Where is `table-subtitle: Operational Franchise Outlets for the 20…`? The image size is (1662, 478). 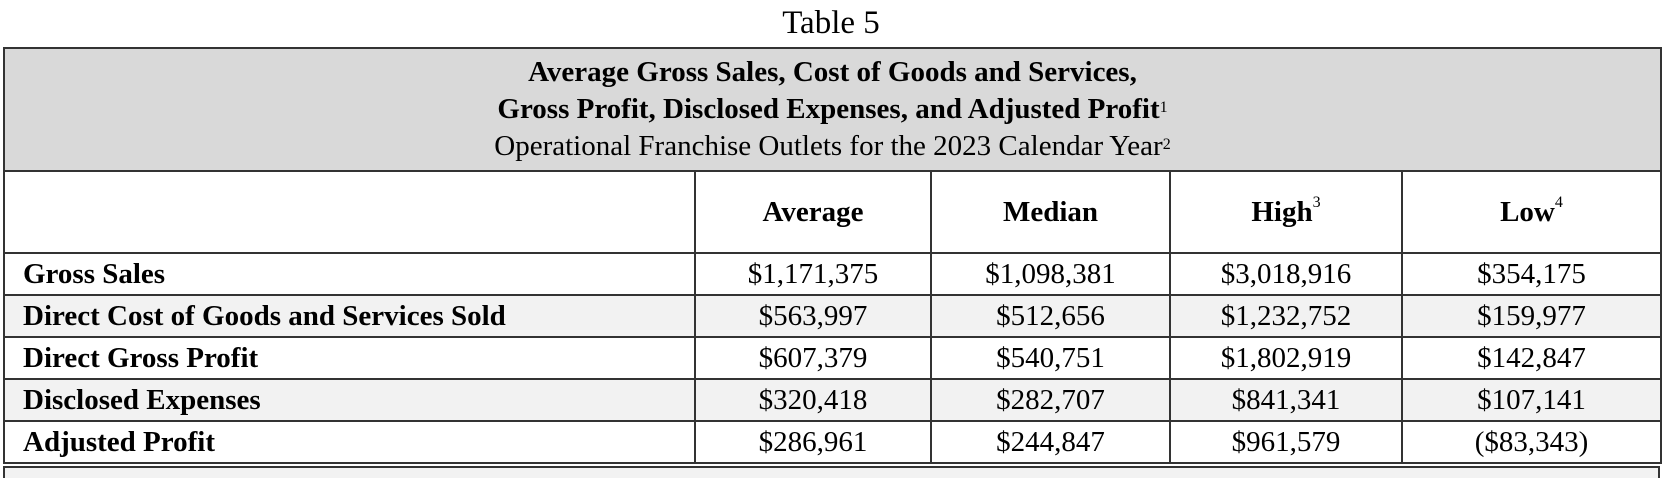 table-subtitle: Operational Franchise Outlets for the 20… is located at coordinates (832, 146).